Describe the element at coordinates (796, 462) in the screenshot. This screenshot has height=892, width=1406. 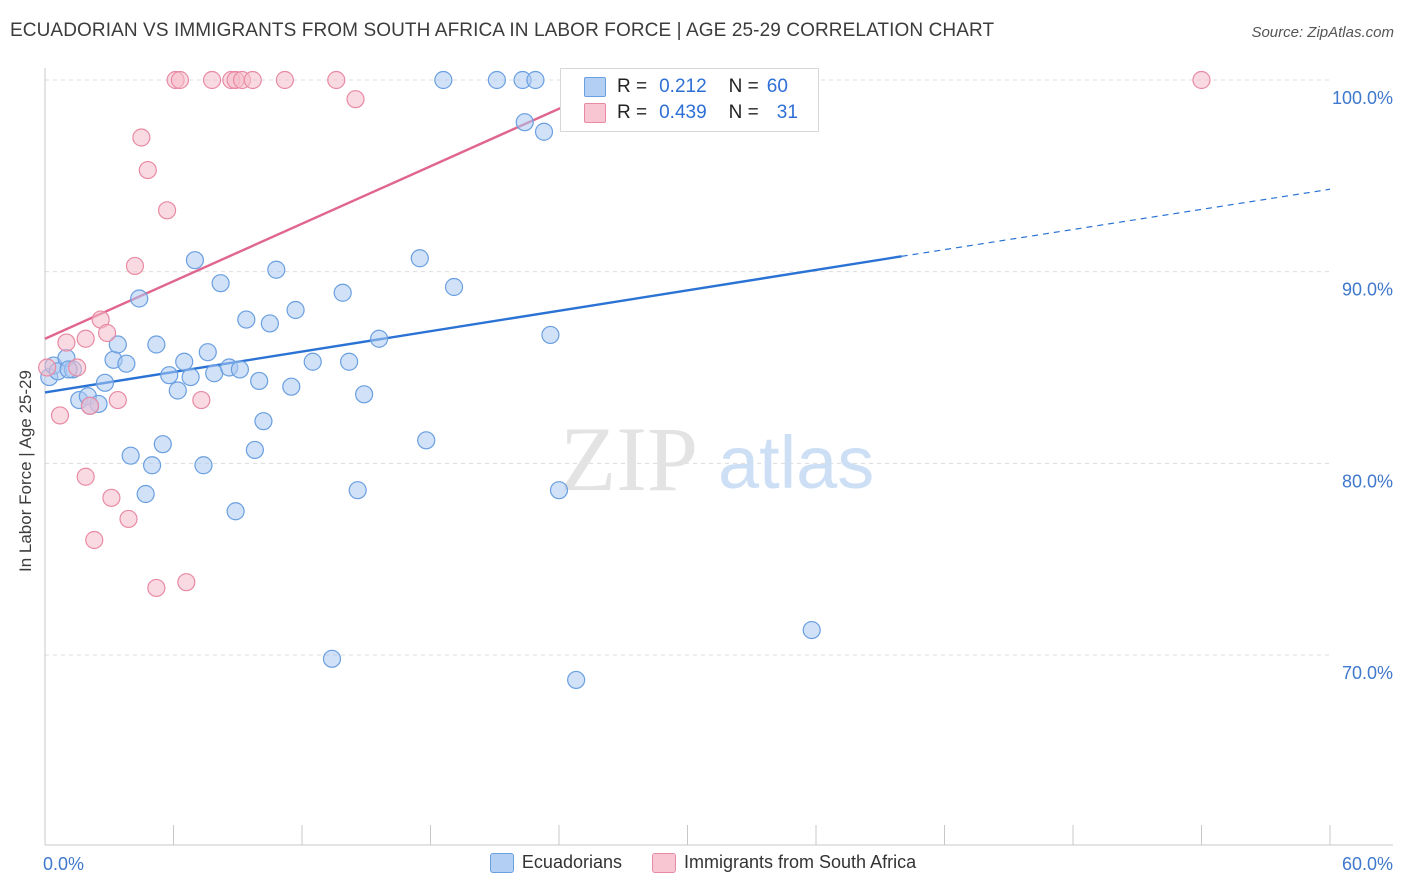
I see `watermark-atlas: atlas` at that location.